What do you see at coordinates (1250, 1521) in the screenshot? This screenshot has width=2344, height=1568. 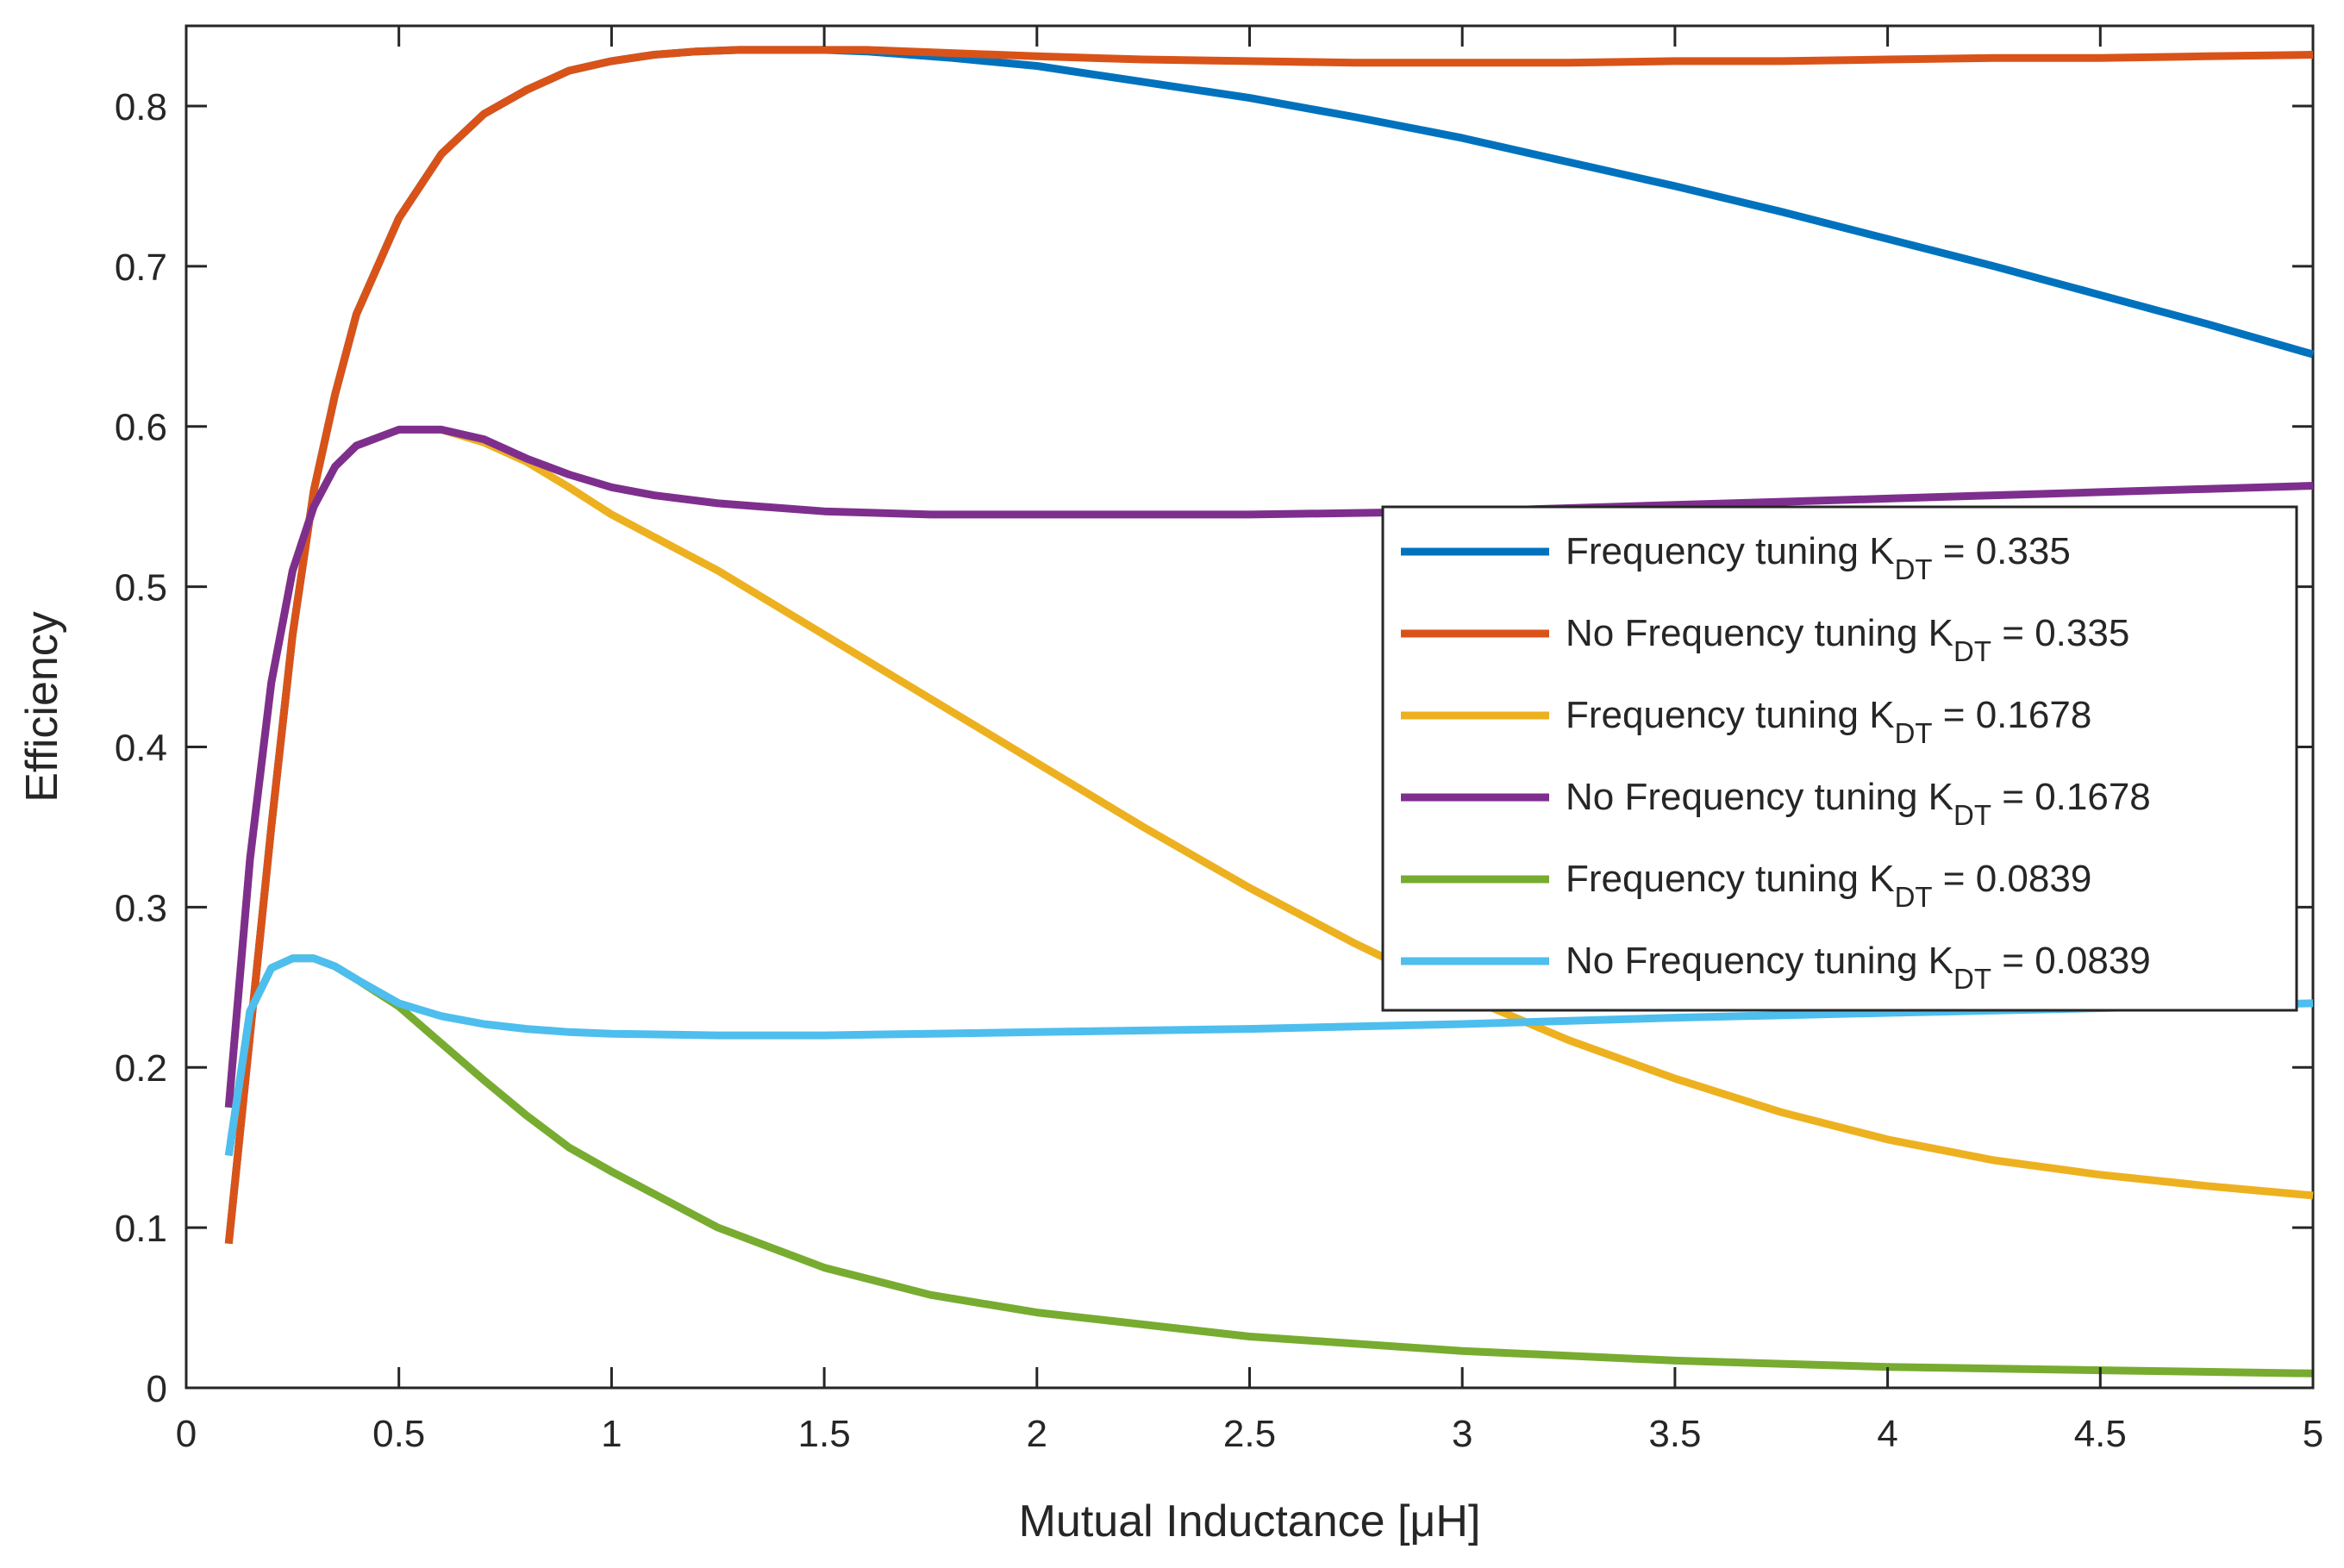 I see `x-axis-label: Mutual Inductance [μH]` at bounding box center [1250, 1521].